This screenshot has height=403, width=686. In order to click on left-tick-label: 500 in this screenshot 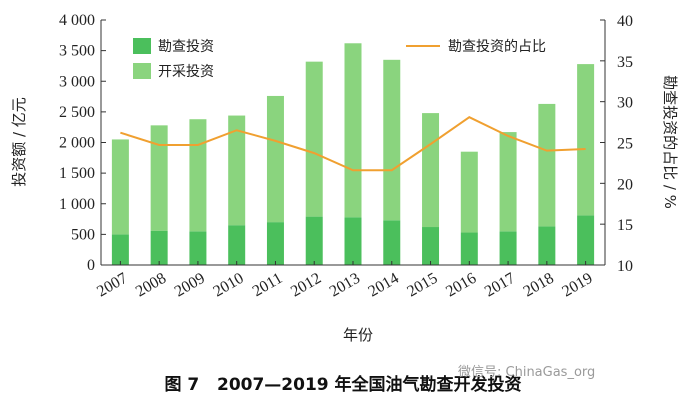, I will do `click(83, 234)`.